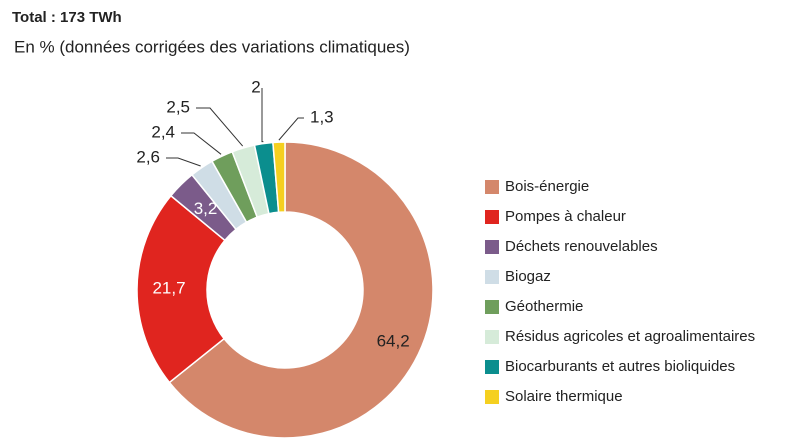 The image size is (800, 446). What do you see at coordinates (255, 86) in the screenshot?
I see `data-label: 2` at bounding box center [255, 86].